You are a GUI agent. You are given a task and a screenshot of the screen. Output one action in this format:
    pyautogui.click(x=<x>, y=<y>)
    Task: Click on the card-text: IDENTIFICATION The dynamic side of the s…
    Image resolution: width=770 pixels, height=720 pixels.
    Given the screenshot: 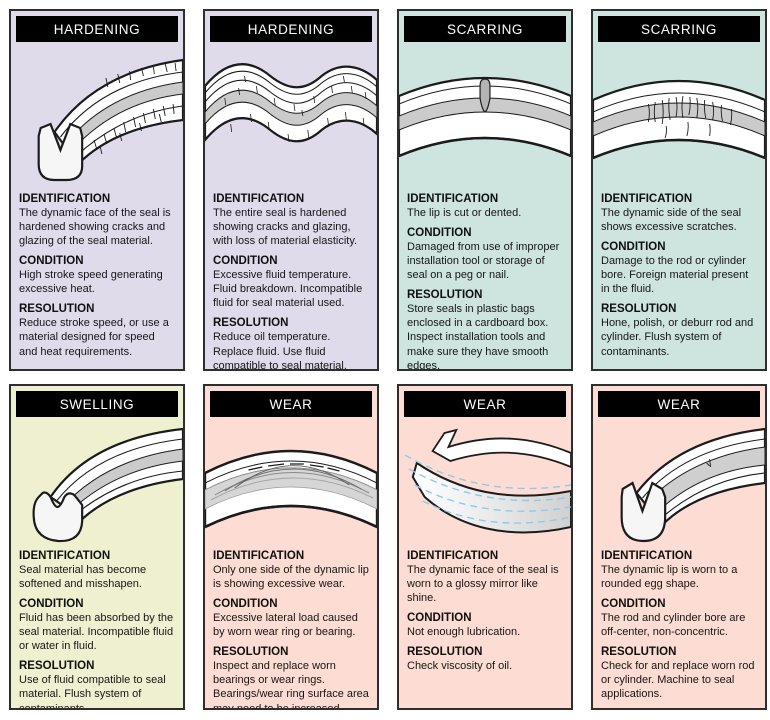 What is the action you would take?
    pyautogui.click(x=679, y=275)
    